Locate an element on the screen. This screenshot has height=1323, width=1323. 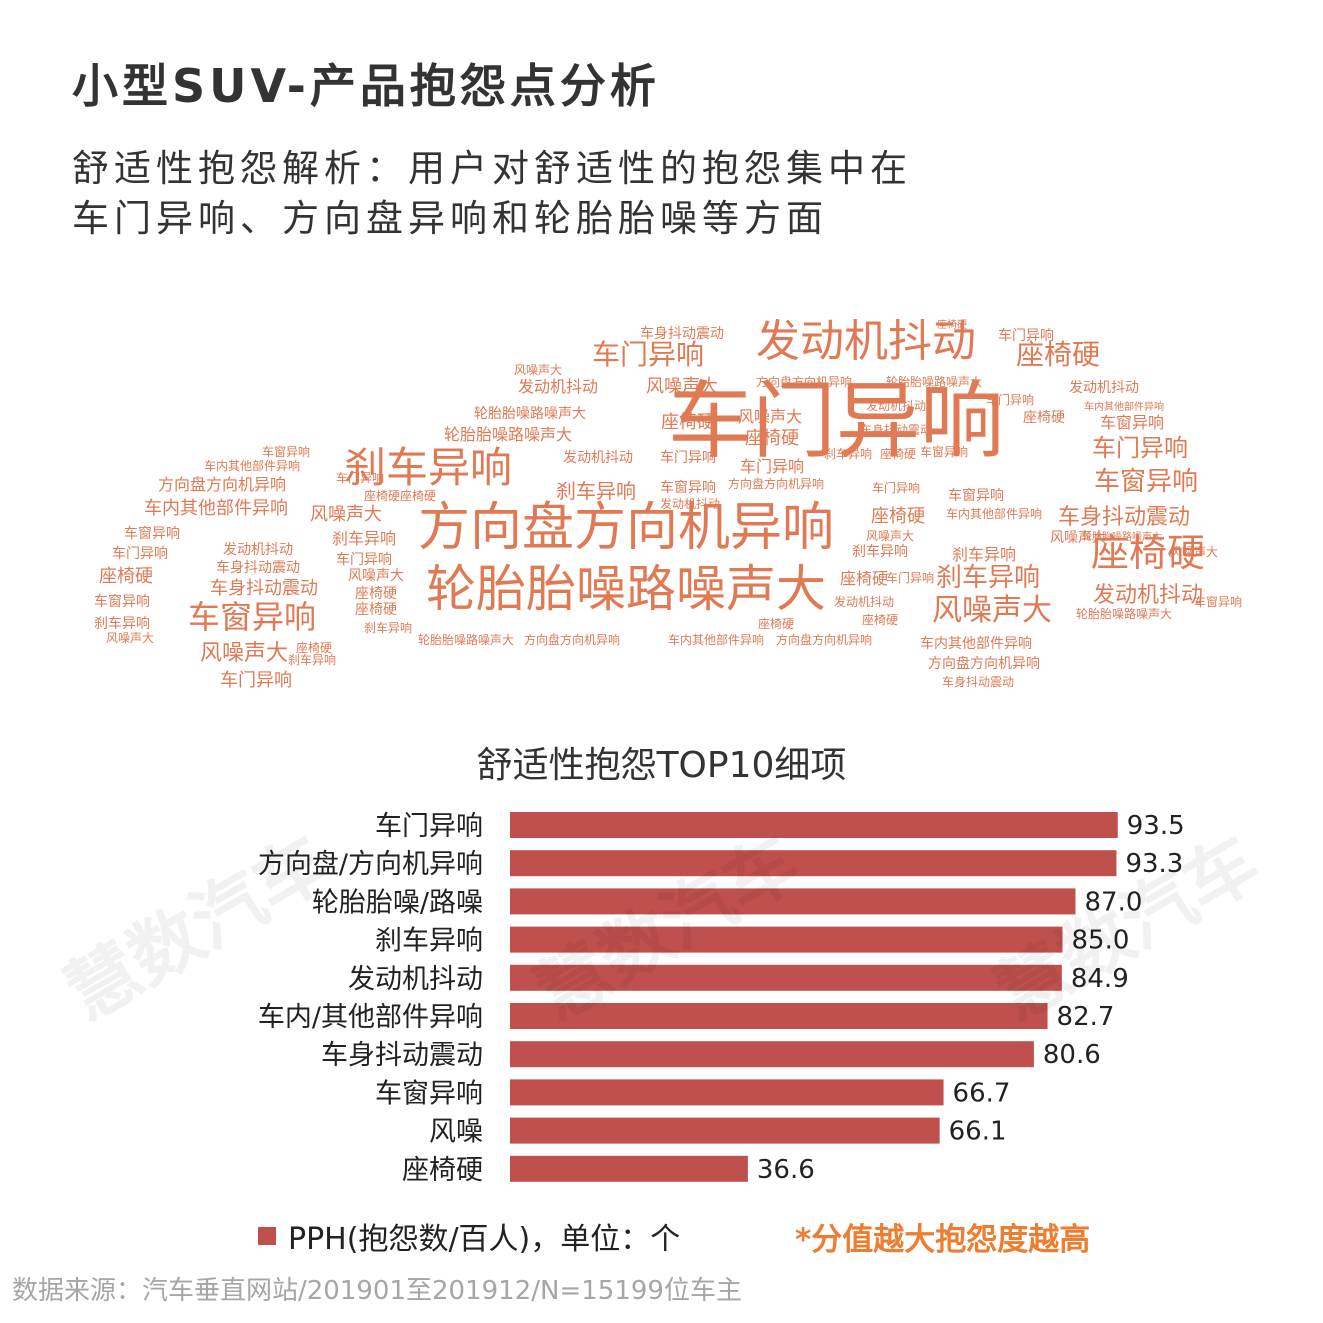
value-label: 84.9 is located at coordinates (1100, 979).